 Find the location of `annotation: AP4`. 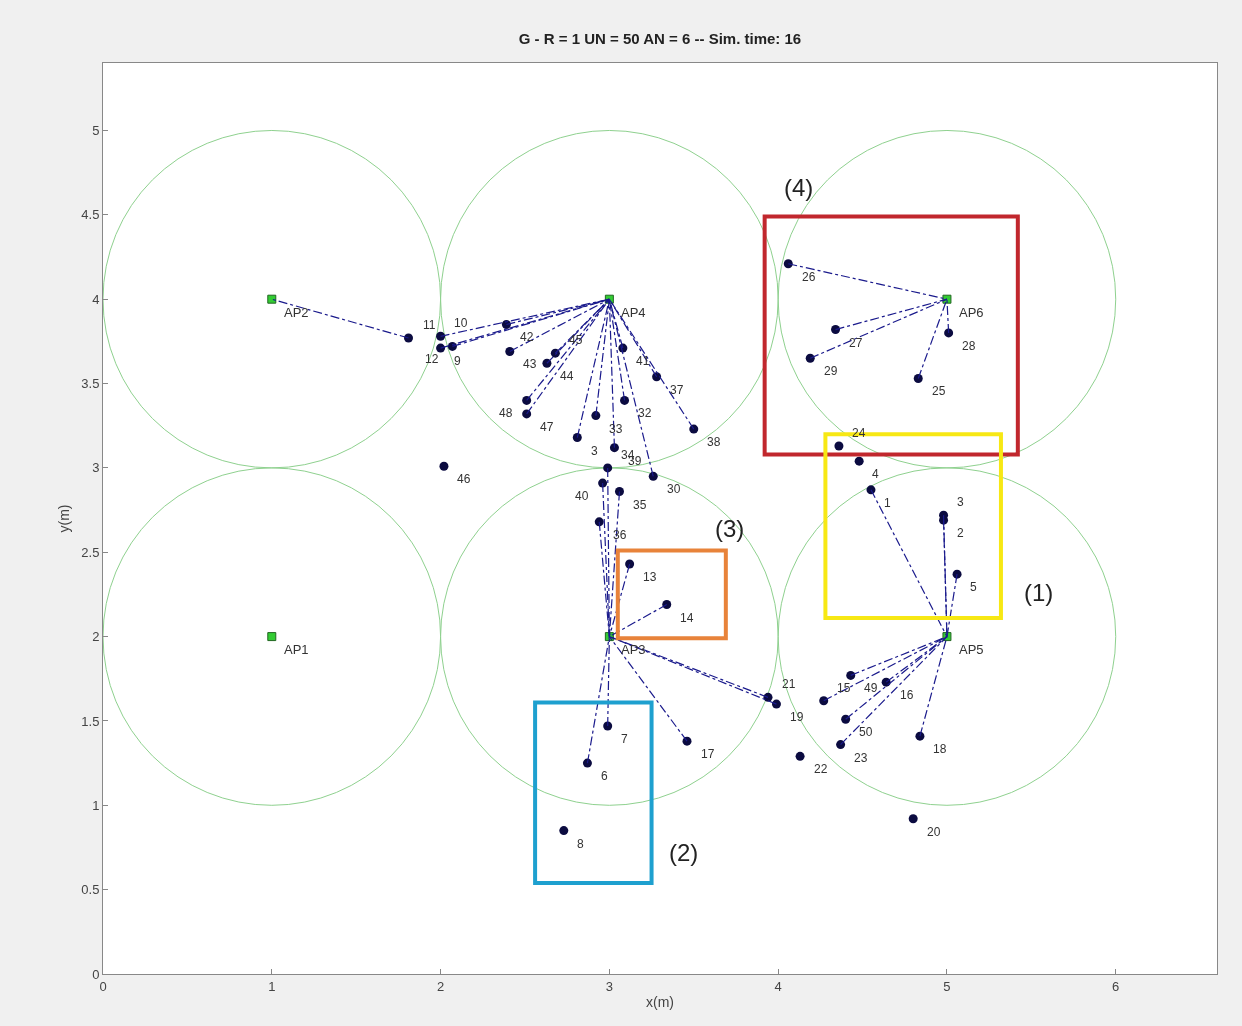

annotation: AP4 is located at coordinates (633, 312).